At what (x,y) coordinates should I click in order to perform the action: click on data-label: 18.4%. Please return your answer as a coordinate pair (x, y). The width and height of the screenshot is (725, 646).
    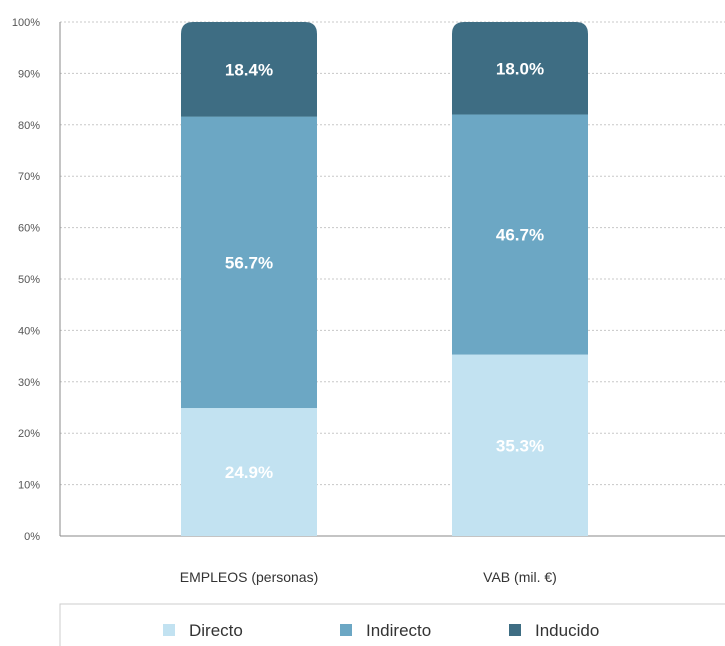
    Looking at the image, I should click on (249, 69).